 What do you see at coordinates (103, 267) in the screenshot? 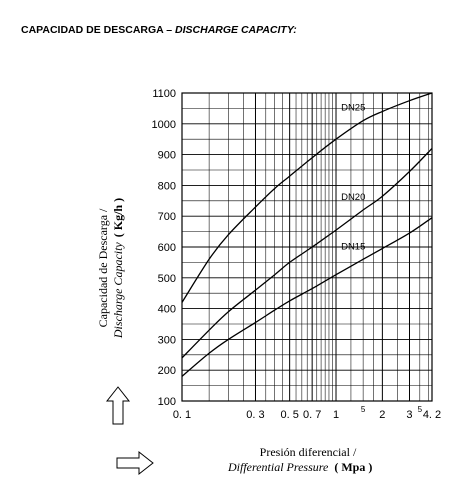
I see `y-axis-label-es: Capacidad de Descarga /` at bounding box center [103, 267].